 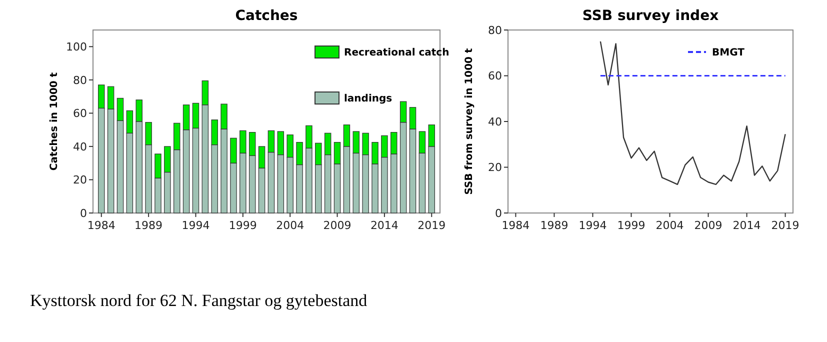 What do you see at coordinates (368, 99) in the screenshot?
I see `legend-label: landings` at bounding box center [368, 99].